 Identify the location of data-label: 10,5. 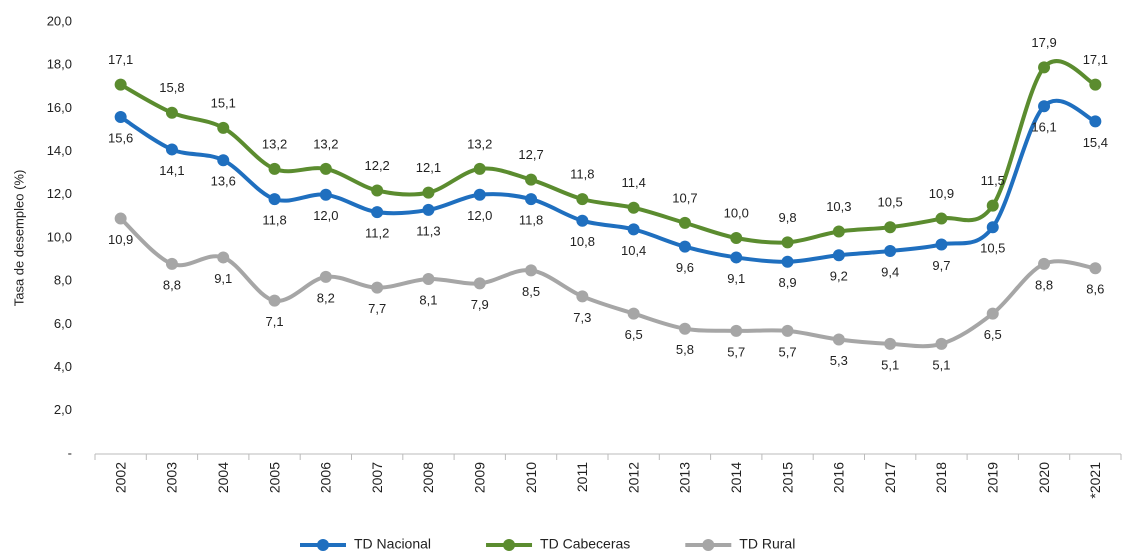
(889, 202).